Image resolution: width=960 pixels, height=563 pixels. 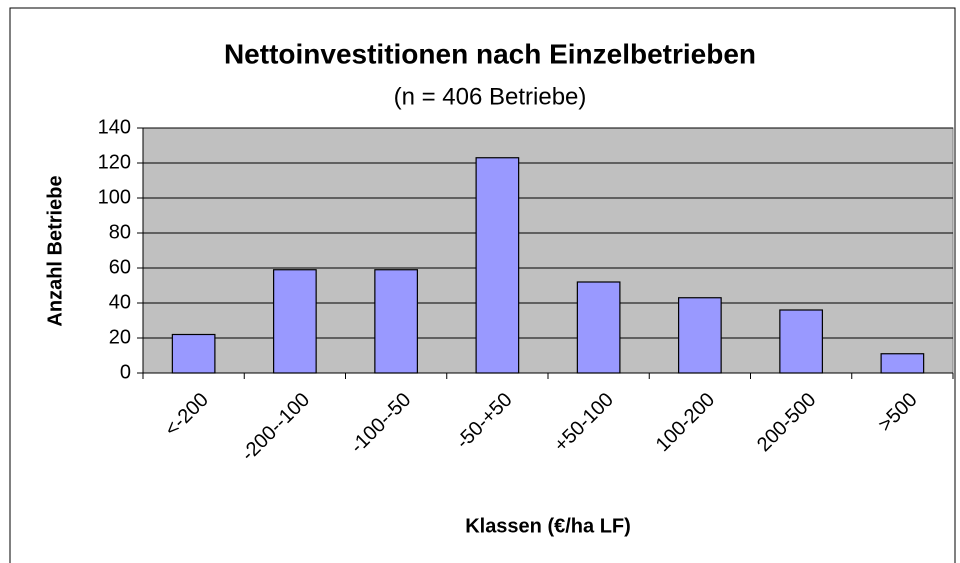 I want to click on y-tick-label: 0, so click(x=125, y=372).